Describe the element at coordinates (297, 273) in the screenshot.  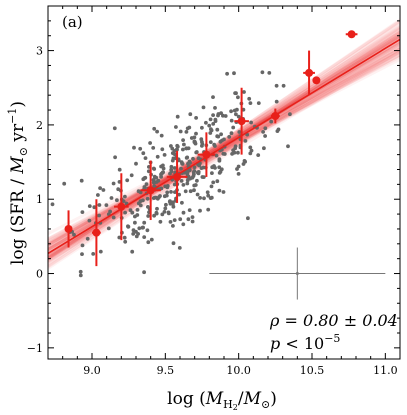
I see `typical-error-bar` at that location.